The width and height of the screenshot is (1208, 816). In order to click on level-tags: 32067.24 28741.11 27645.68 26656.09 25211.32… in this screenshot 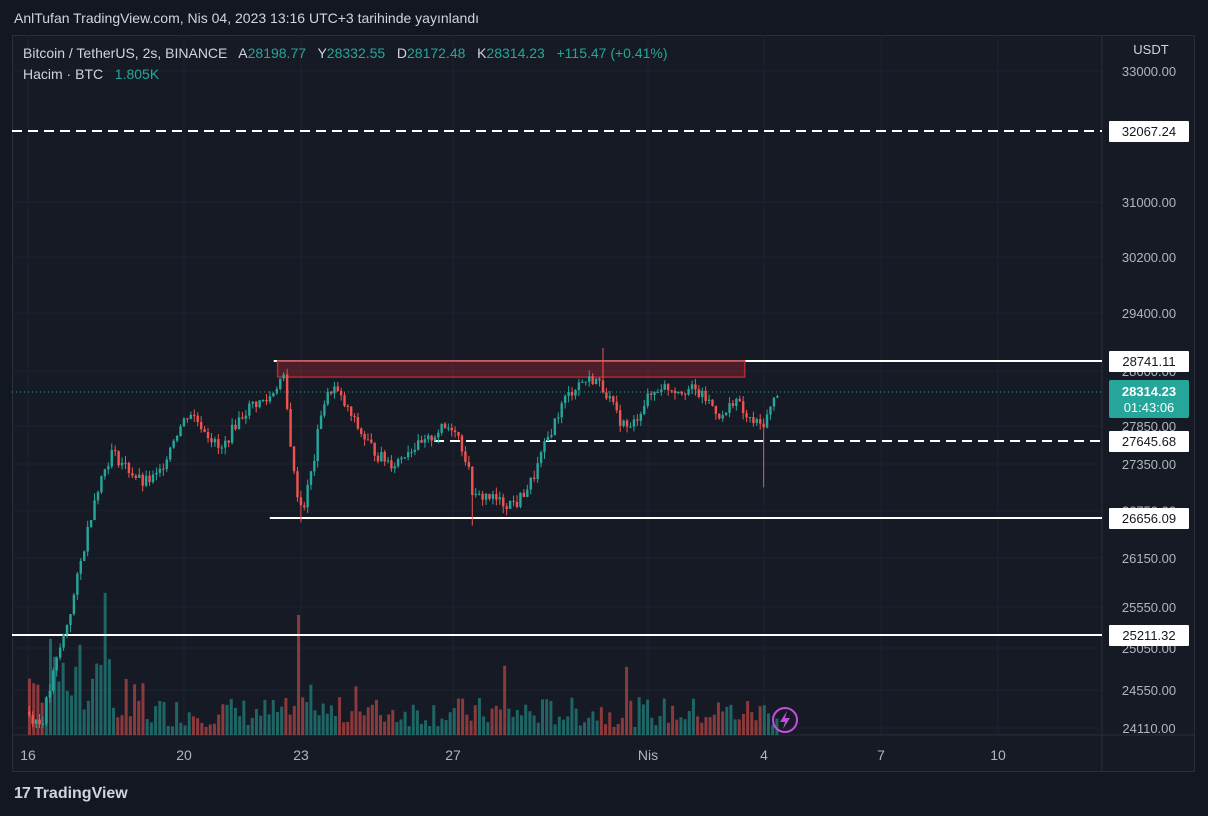, I will do `click(1149, 383)`.